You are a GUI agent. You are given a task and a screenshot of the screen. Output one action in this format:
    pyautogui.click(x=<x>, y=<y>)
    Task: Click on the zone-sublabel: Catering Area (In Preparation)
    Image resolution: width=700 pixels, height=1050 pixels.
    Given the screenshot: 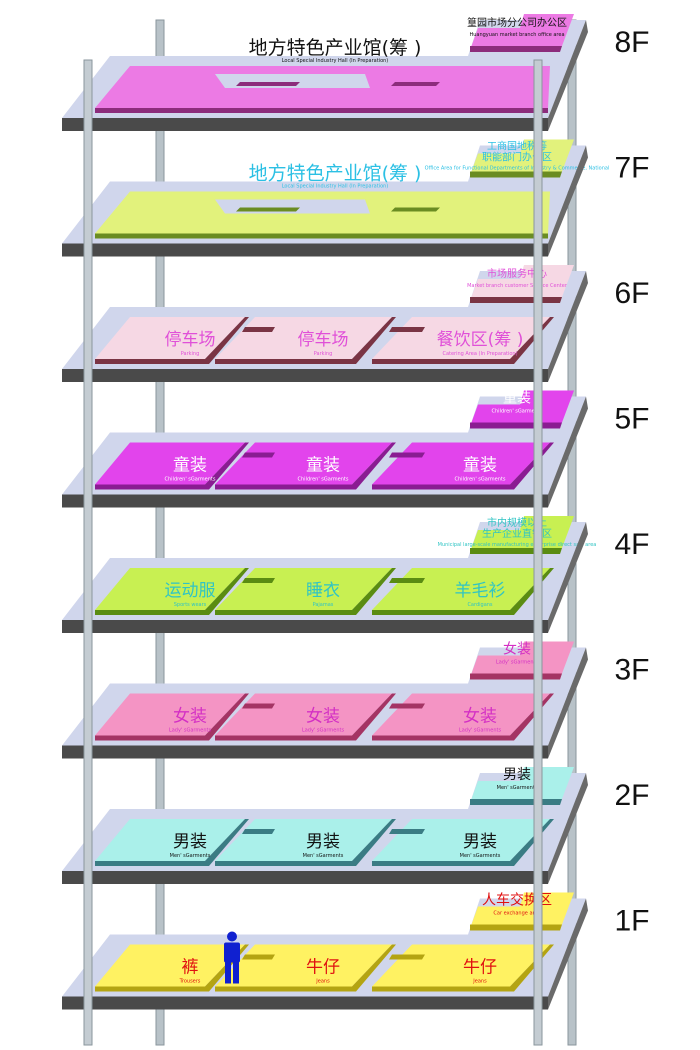 What is the action you would take?
    pyautogui.click(x=479, y=354)
    